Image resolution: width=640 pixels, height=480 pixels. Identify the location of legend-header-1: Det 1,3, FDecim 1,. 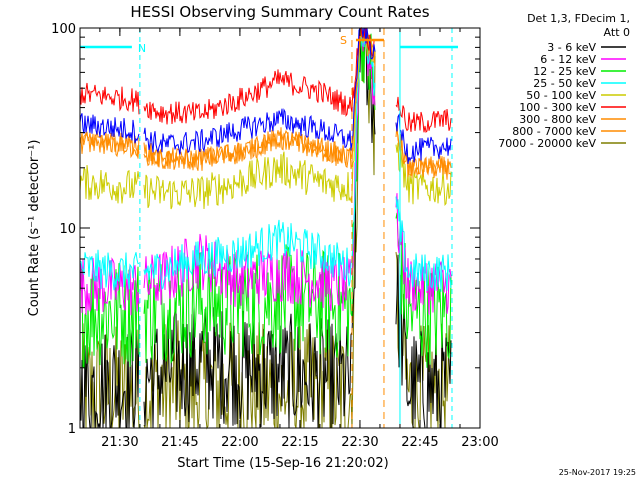
(578, 18).